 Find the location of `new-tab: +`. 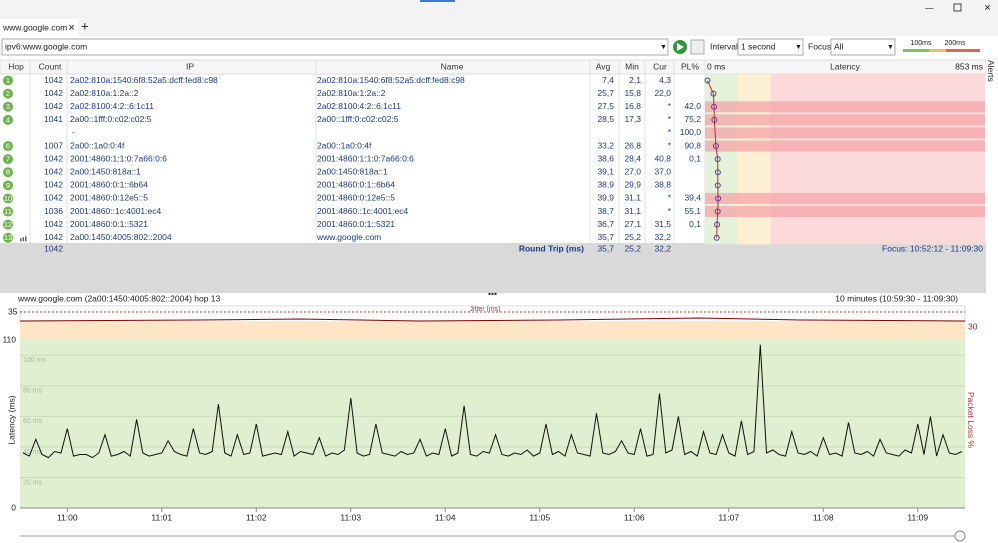

new-tab: + is located at coordinates (85, 25).